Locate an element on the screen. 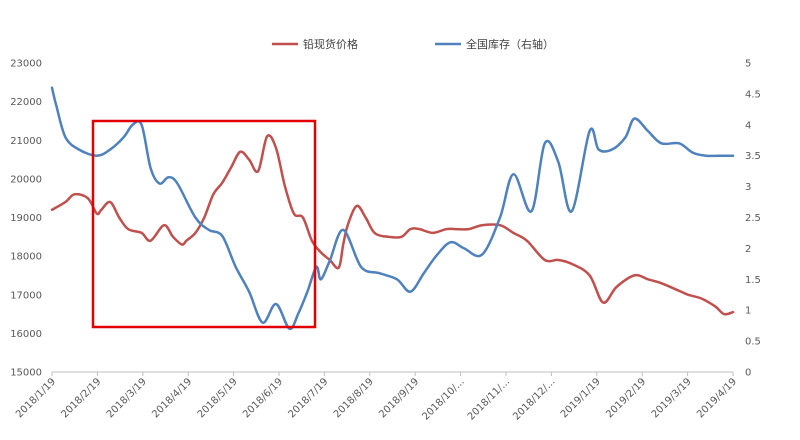 Image resolution: width=800 pixels, height=440 pixels. y-tick-label-left: 19000 is located at coordinates (26, 218).